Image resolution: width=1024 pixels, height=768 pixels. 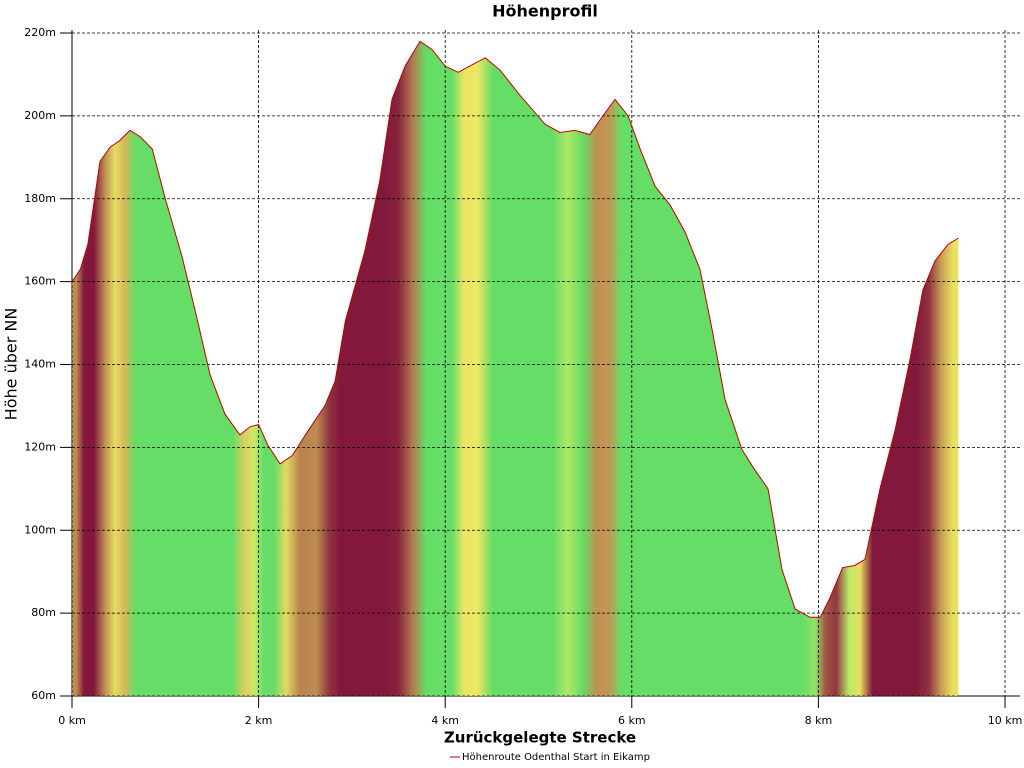 What do you see at coordinates (819, 720) in the screenshot?
I see `x-tick-label: 8 km` at bounding box center [819, 720].